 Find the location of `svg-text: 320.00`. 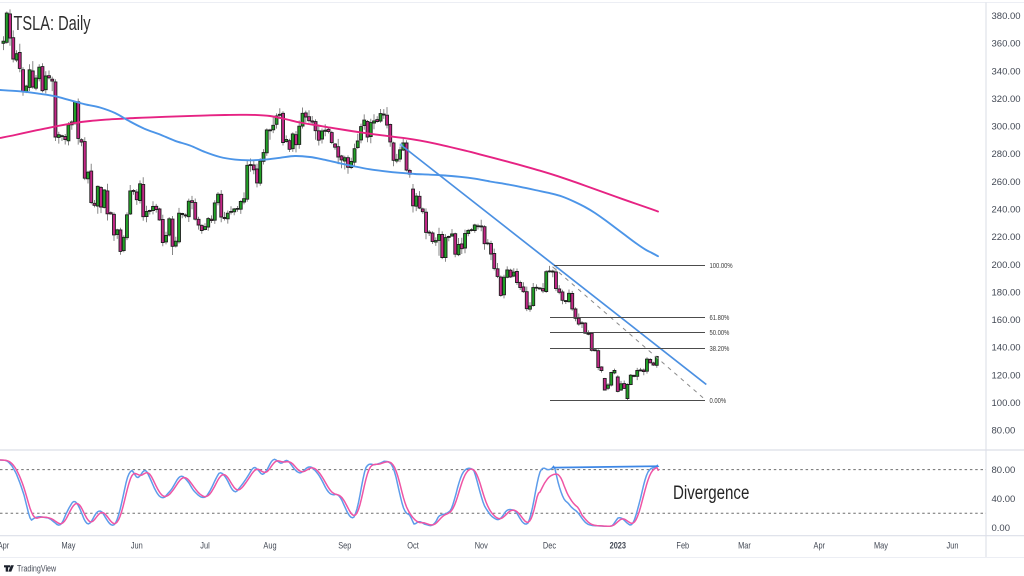

svg-text: 320.00 is located at coordinates (1006, 99).